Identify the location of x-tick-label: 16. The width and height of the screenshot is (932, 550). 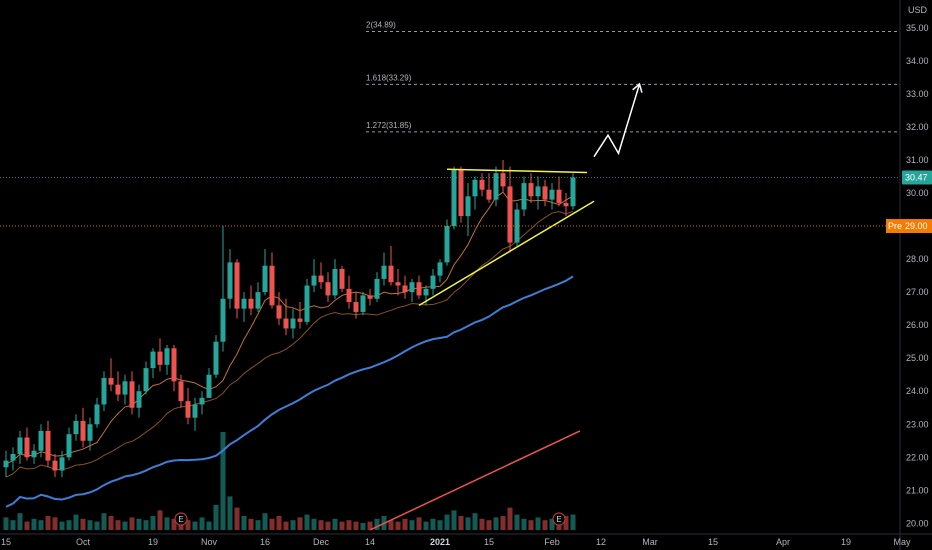
(265, 542).